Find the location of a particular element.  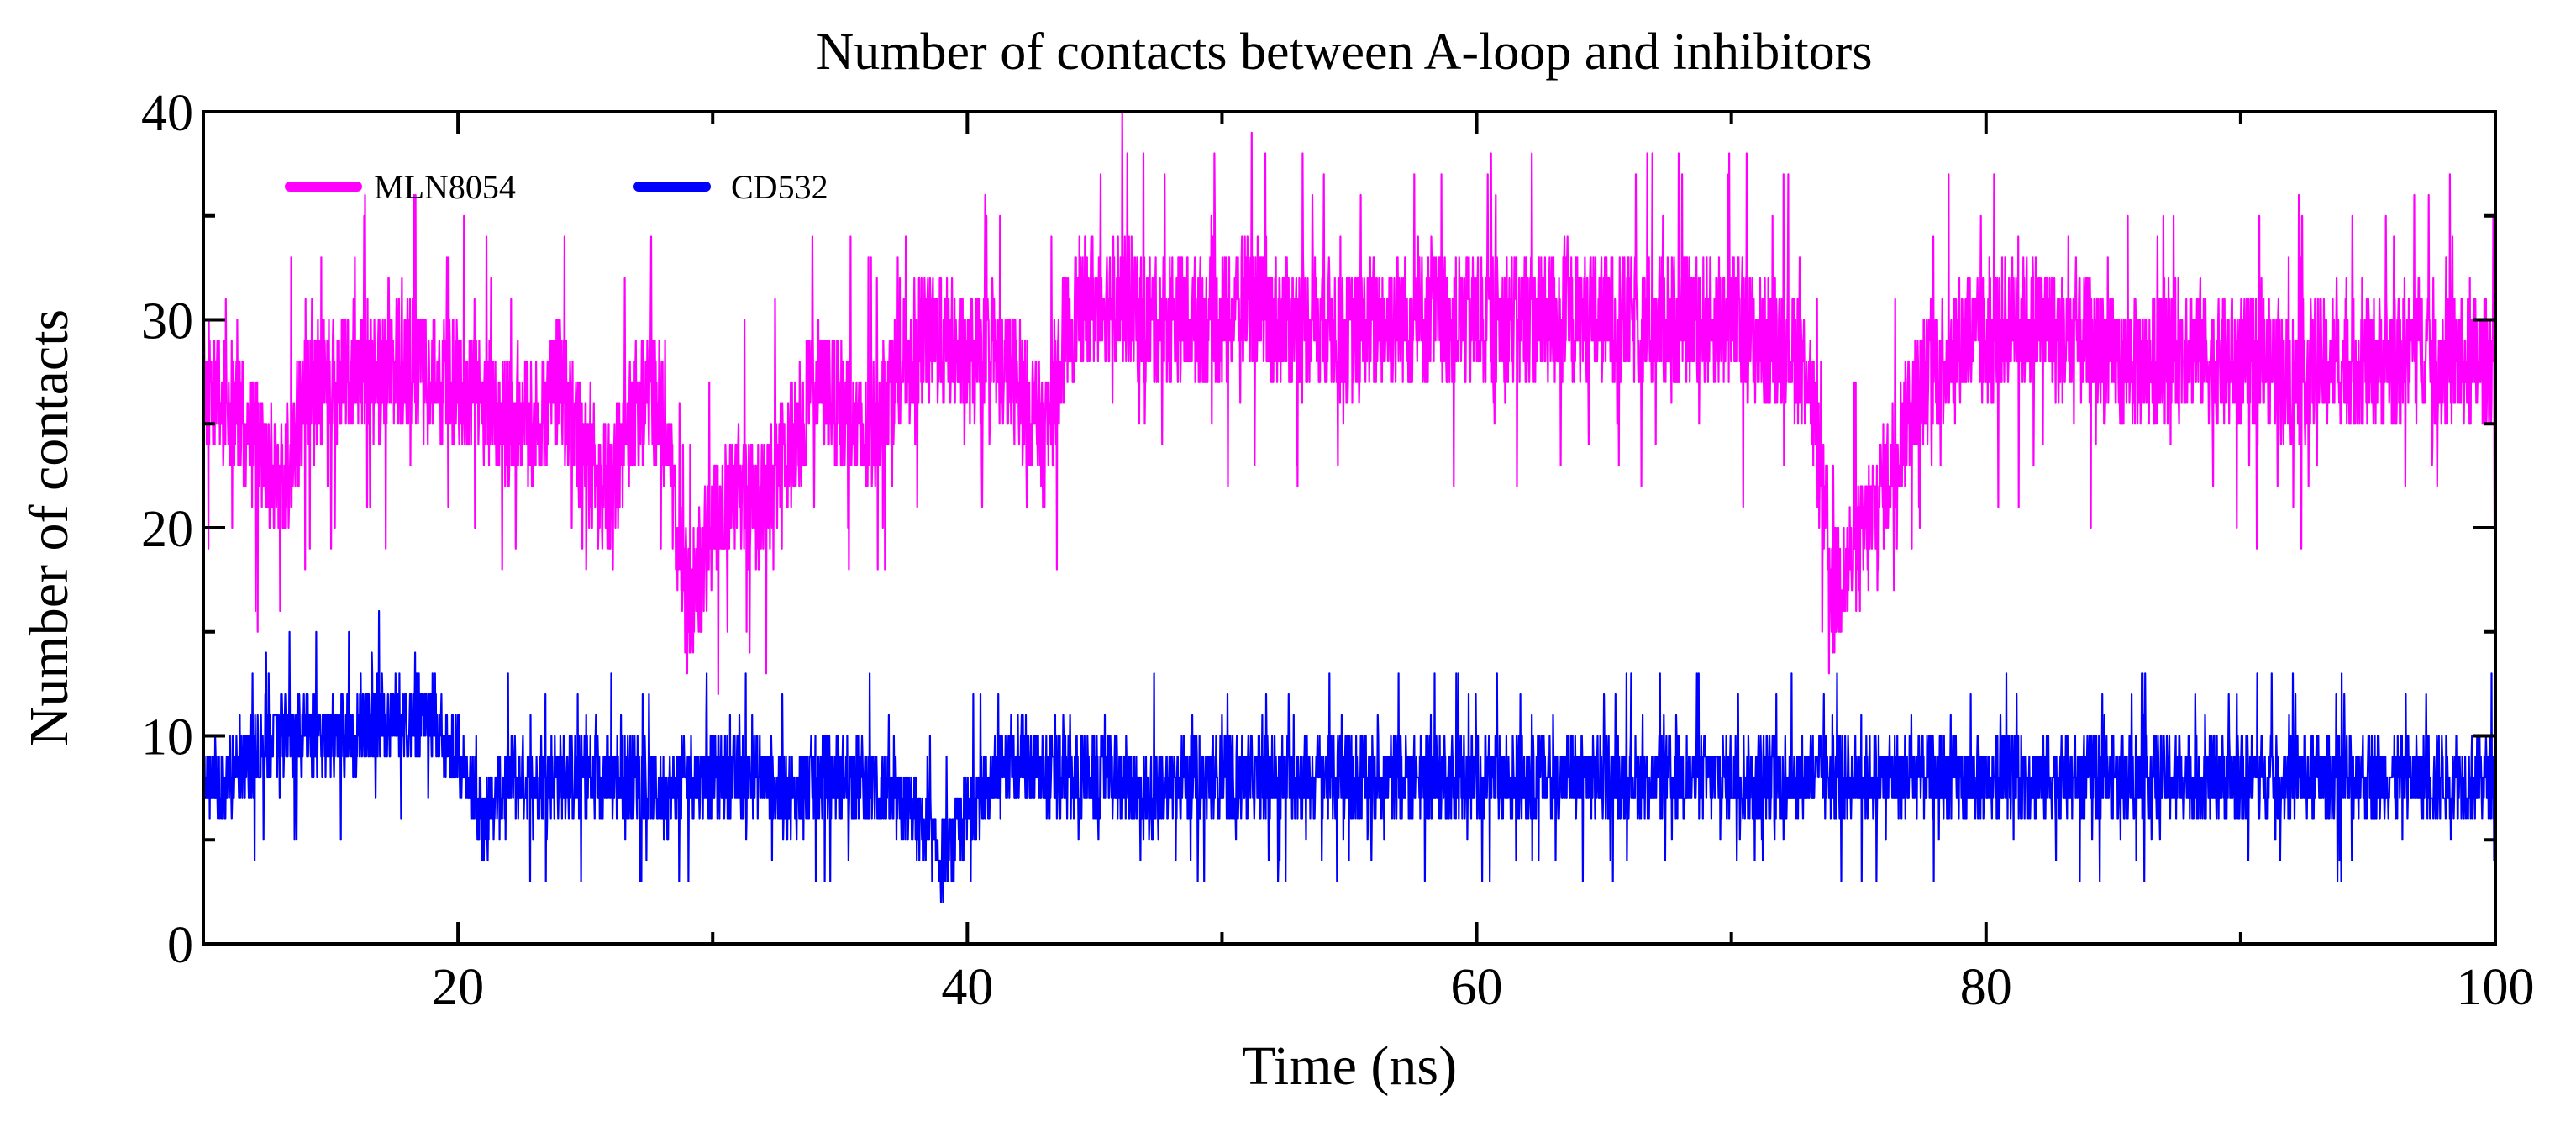

y-axis-label: Number of contacts is located at coordinates (49, 528).